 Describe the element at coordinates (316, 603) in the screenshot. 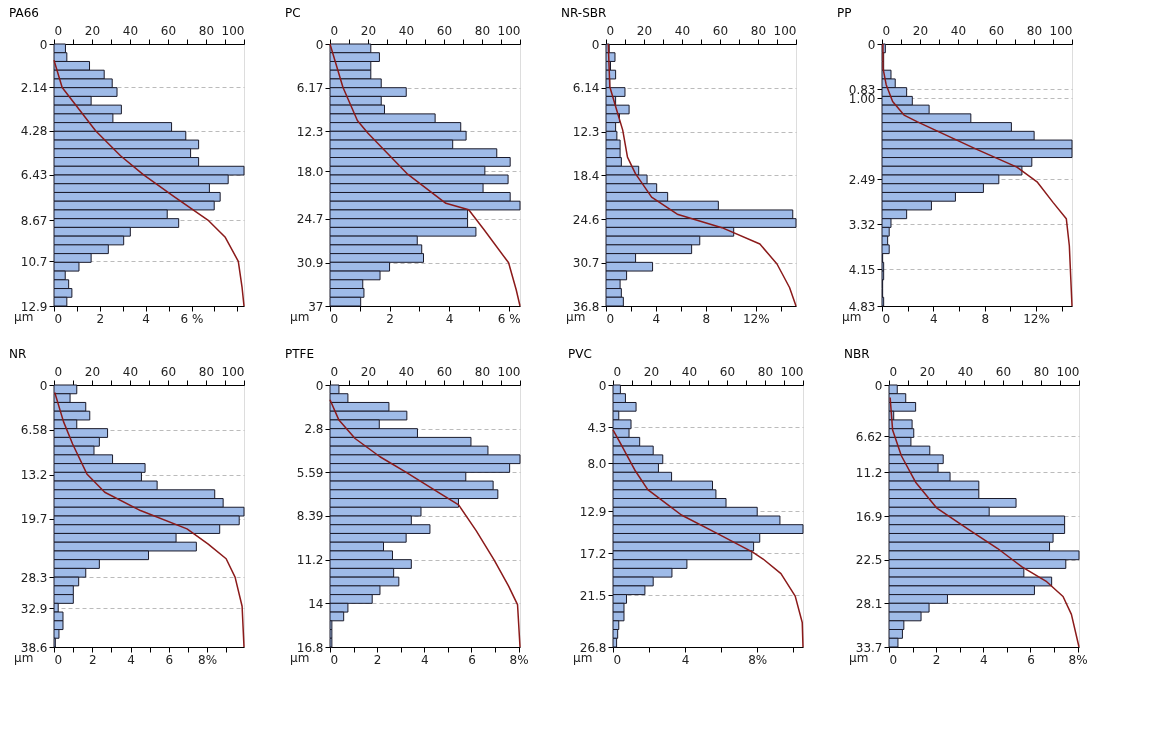

I see `y-tick-label: 14` at that location.